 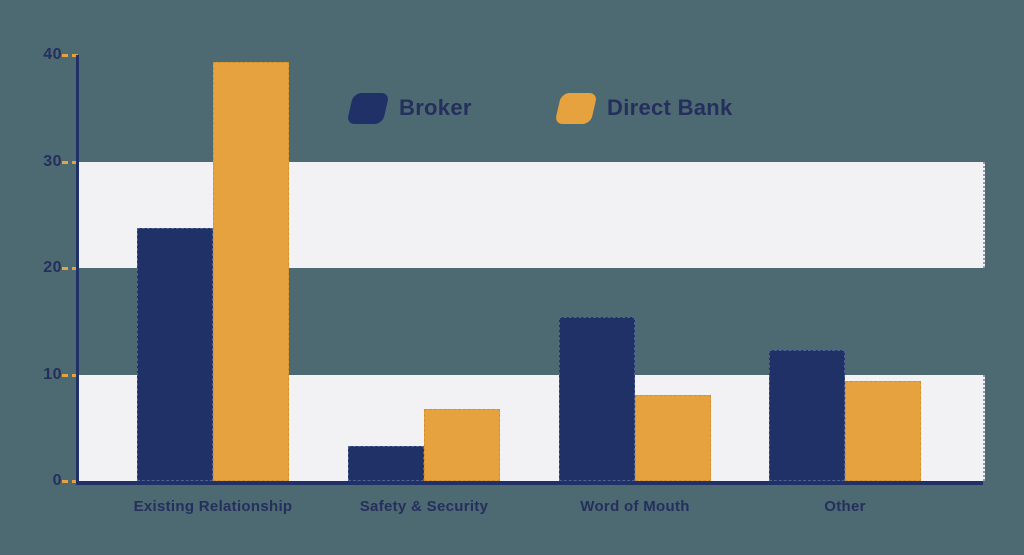 What do you see at coordinates (462, 445) in the screenshot?
I see `bar-direct-bank-safety-and-security` at bounding box center [462, 445].